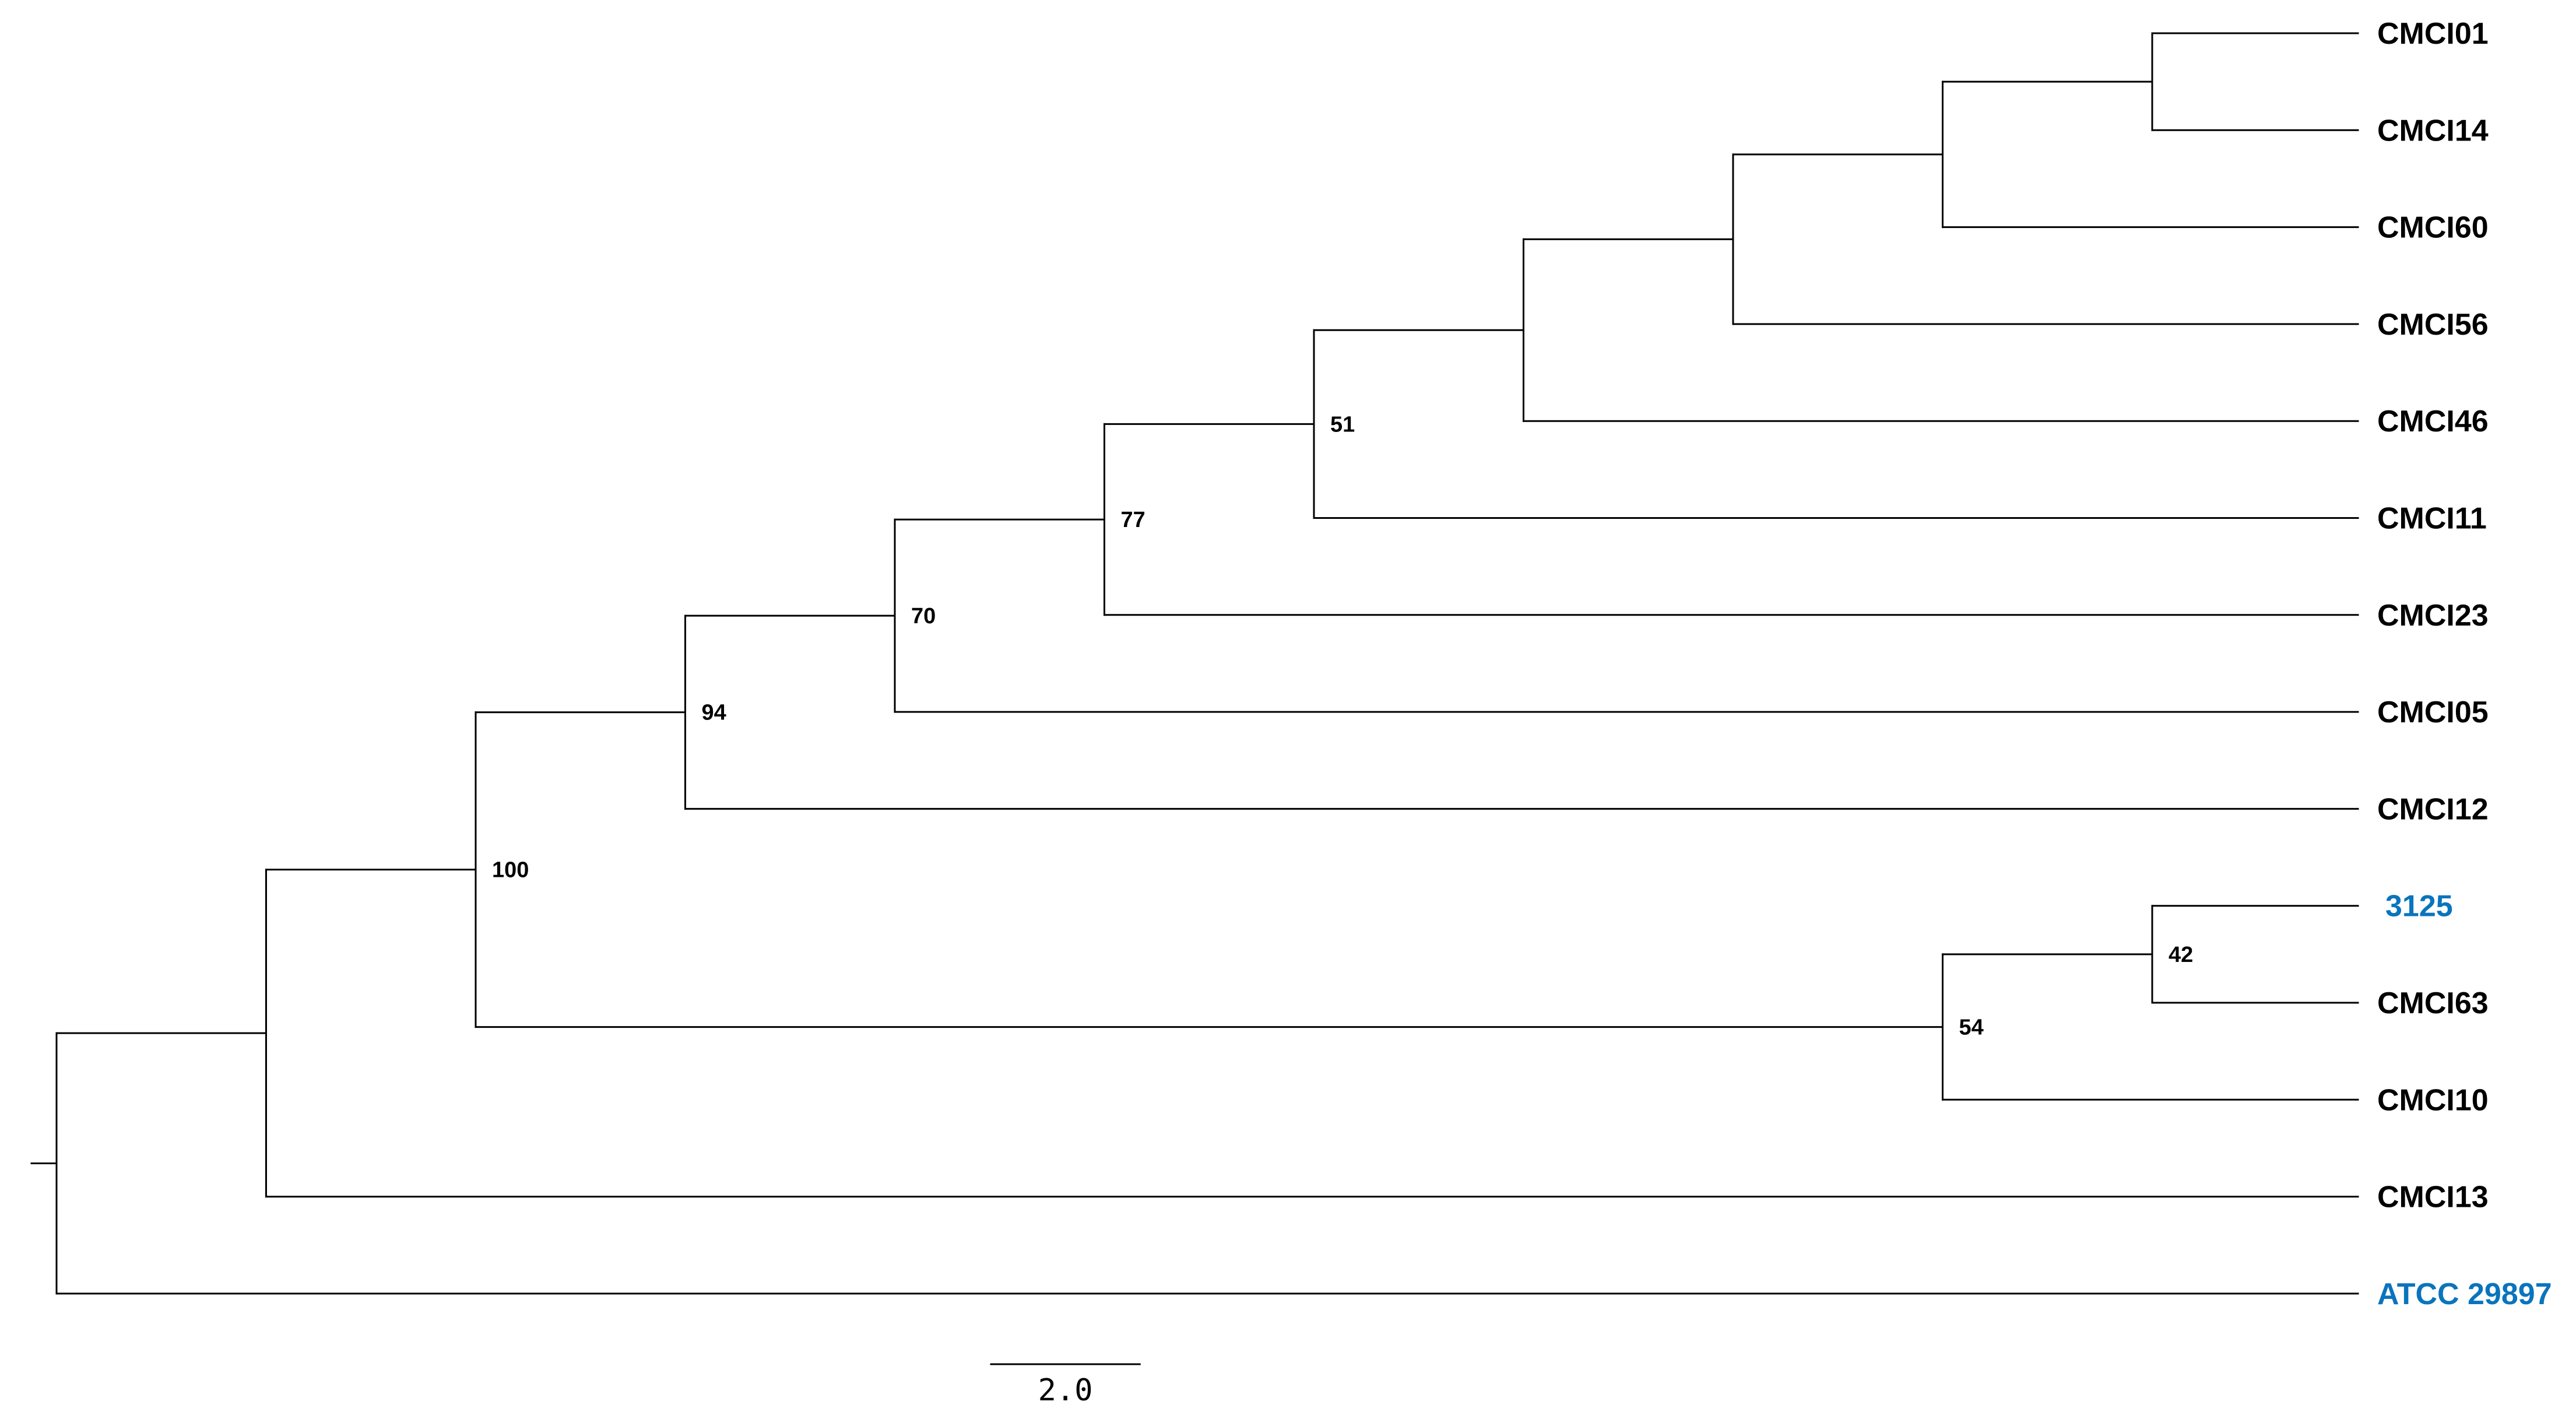 The width and height of the screenshot is (2576, 1412). Describe the element at coordinates (2432, 519) in the screenshot. I see `tip-label-t_cmci11: CMCI11` at that location.